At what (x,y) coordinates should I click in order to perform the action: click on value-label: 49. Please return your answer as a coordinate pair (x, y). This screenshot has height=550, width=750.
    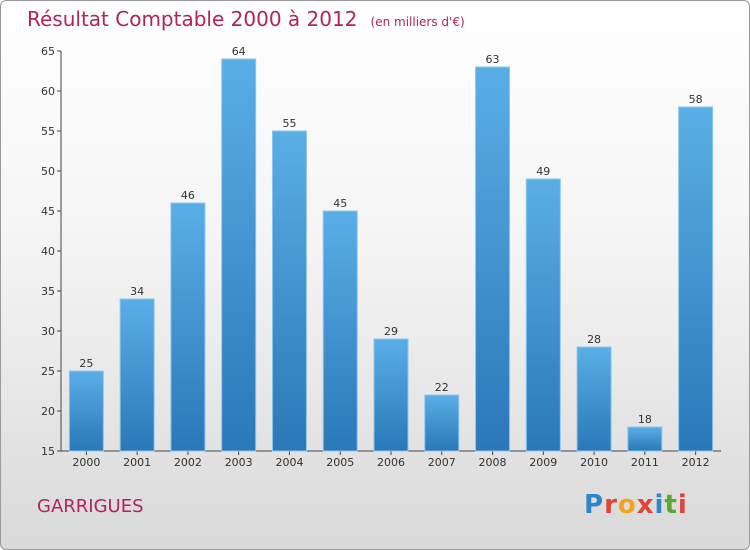
    Looking at the image, I should click on (543, 171).